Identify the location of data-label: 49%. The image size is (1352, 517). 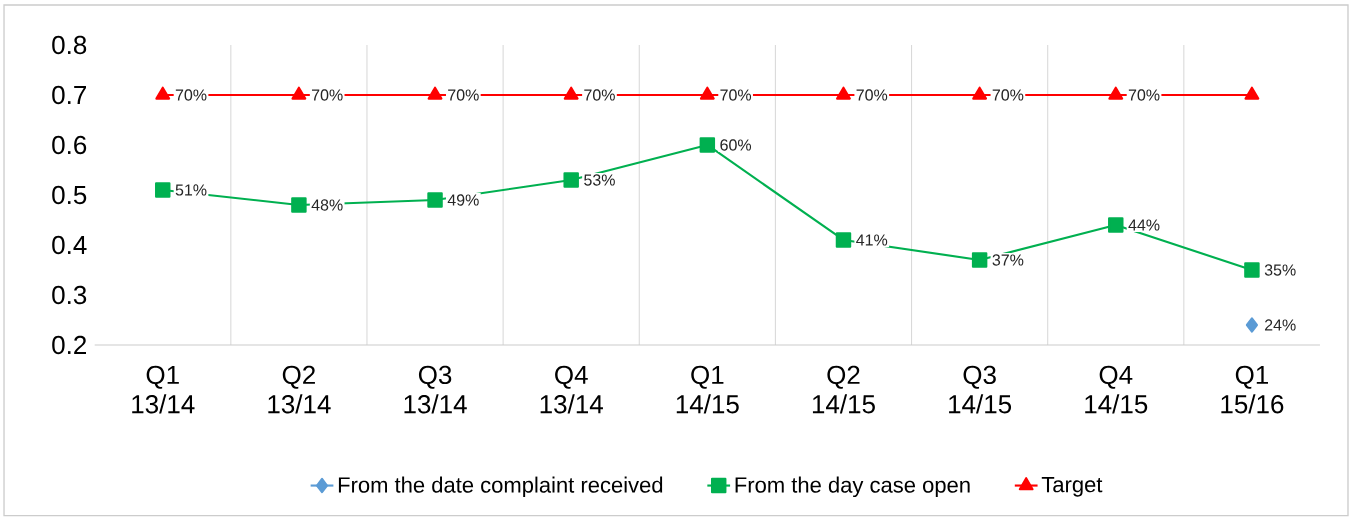
(463, 200).